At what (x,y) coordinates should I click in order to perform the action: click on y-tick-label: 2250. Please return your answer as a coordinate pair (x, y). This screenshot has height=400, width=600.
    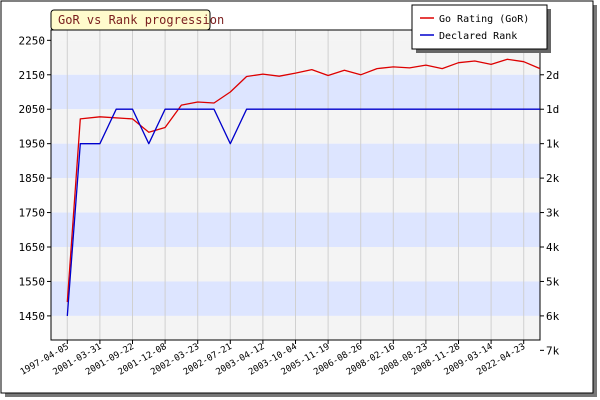
    Looking at the image, I should click on (32, 40).